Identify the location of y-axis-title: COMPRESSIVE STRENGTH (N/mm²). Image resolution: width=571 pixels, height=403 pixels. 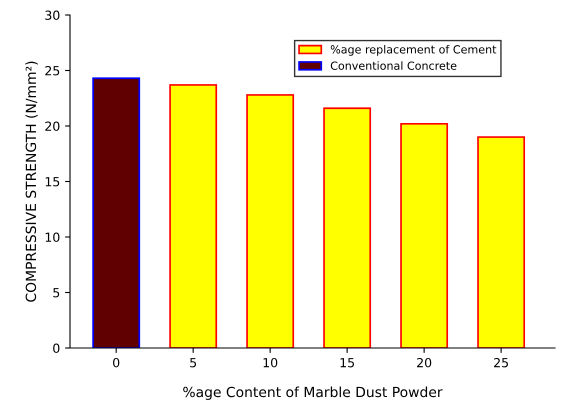
(31, 182).